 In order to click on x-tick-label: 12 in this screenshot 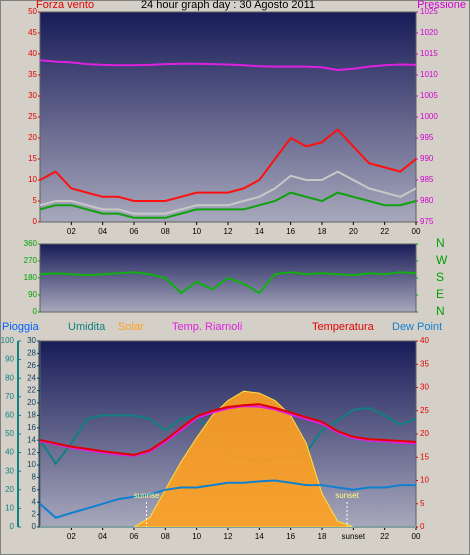, I will do `click(228, 536)`.